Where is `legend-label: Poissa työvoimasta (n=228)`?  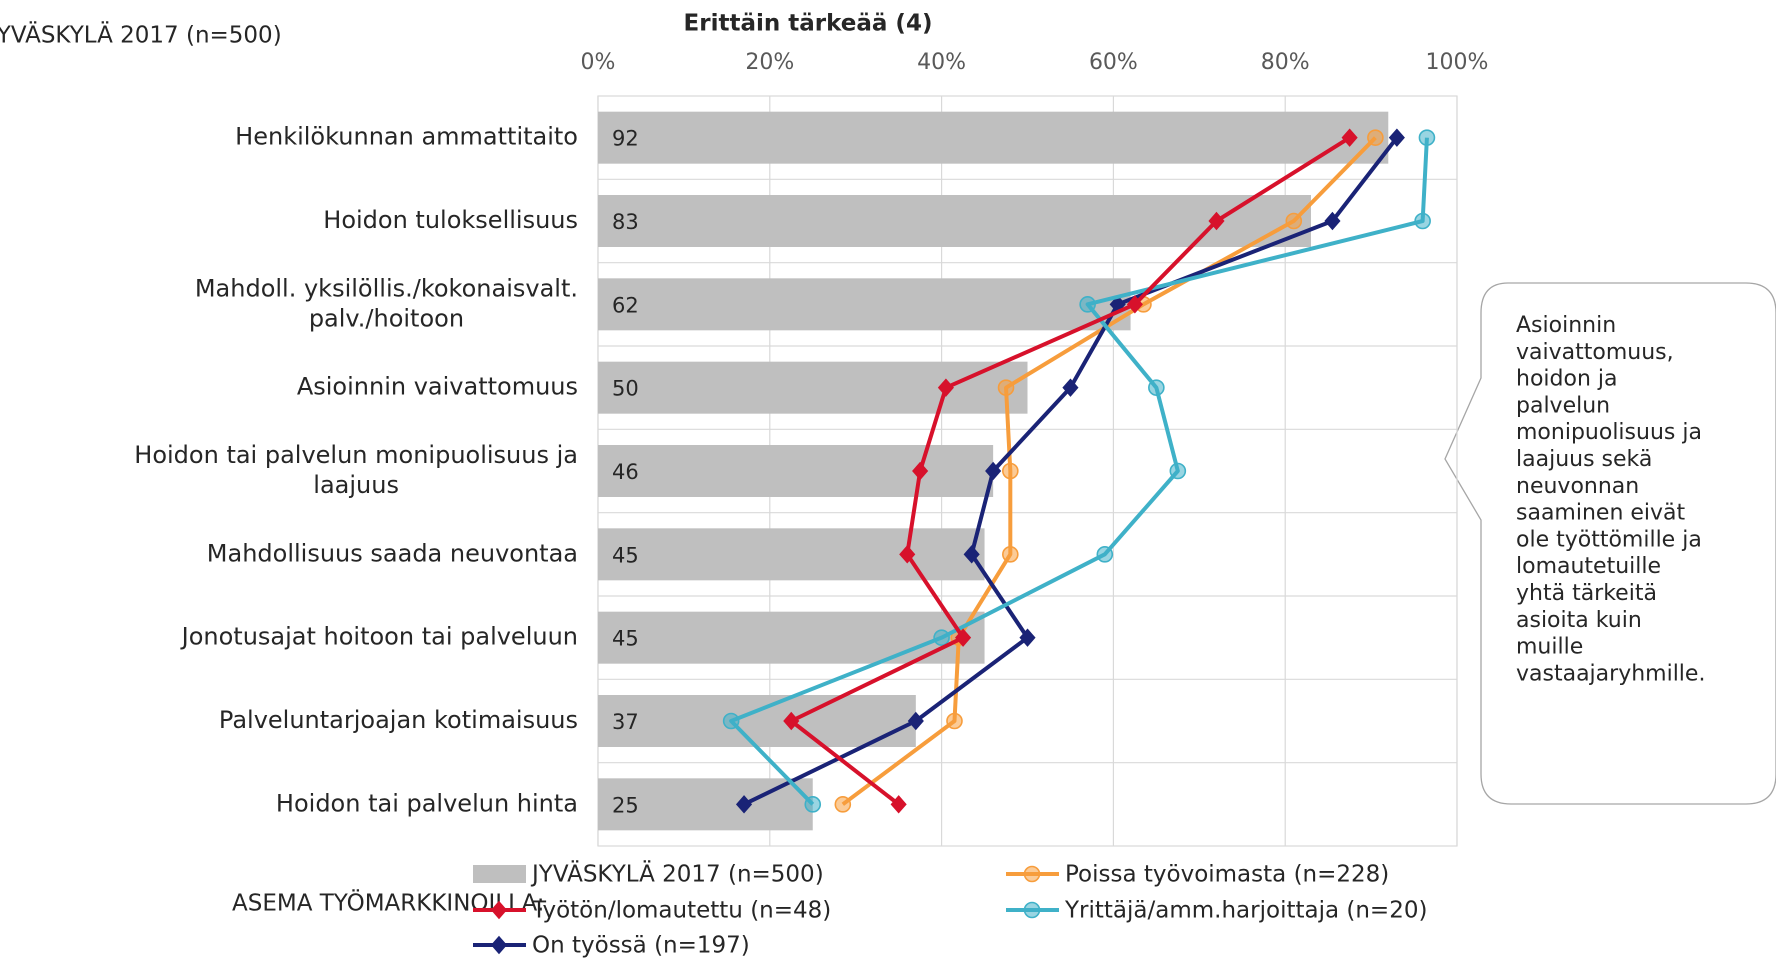
legend-label: Poissa työvoimasta (n=228) is located at coordinates (1227, 875).